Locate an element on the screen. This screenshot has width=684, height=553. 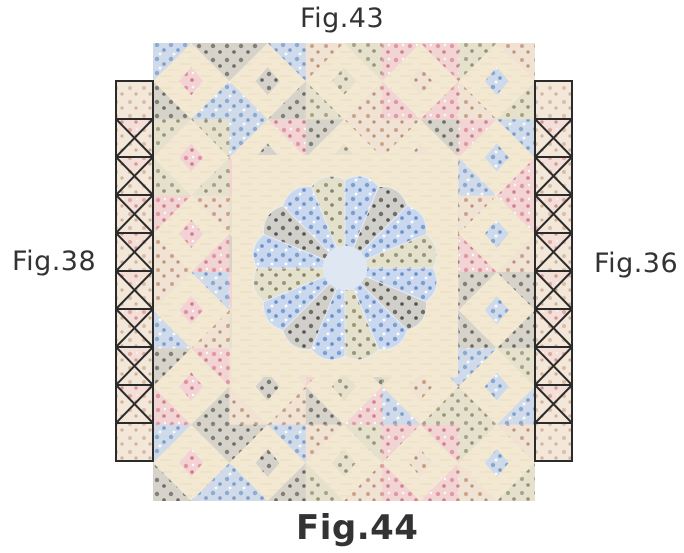
dresden-plate-medallion is located at coordinates (345, 268).